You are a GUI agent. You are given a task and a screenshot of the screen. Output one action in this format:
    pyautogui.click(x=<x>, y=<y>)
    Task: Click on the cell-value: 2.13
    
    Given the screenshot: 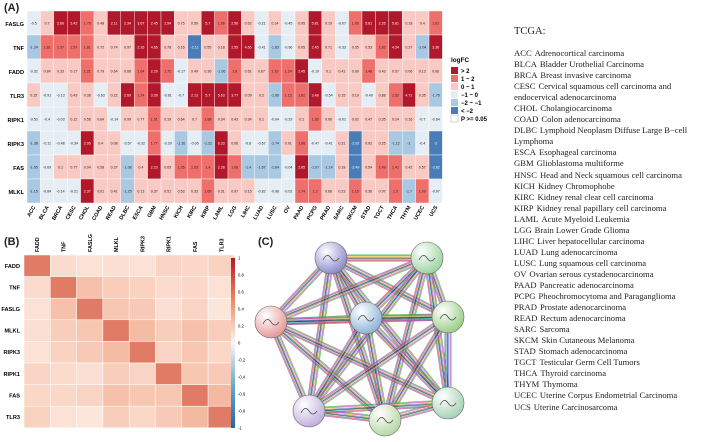 What is the action you would take?
    pyautogui.click(x=194, y=96)
    